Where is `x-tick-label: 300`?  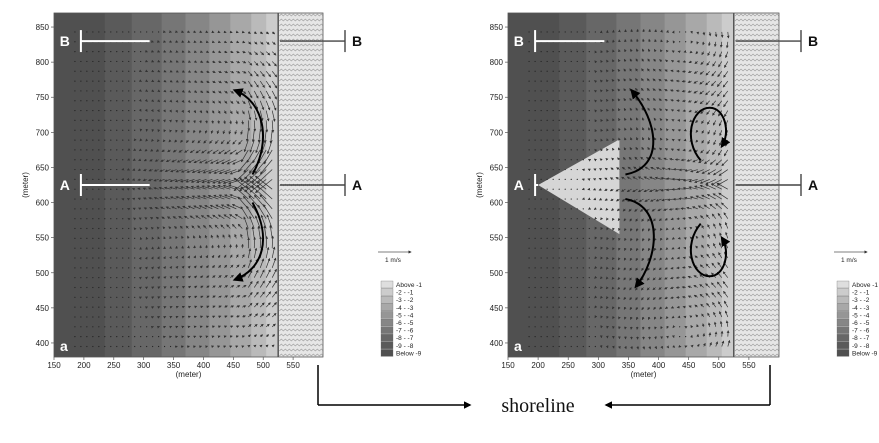
x-tick-label: 300 is located at coordinates (144, 365).